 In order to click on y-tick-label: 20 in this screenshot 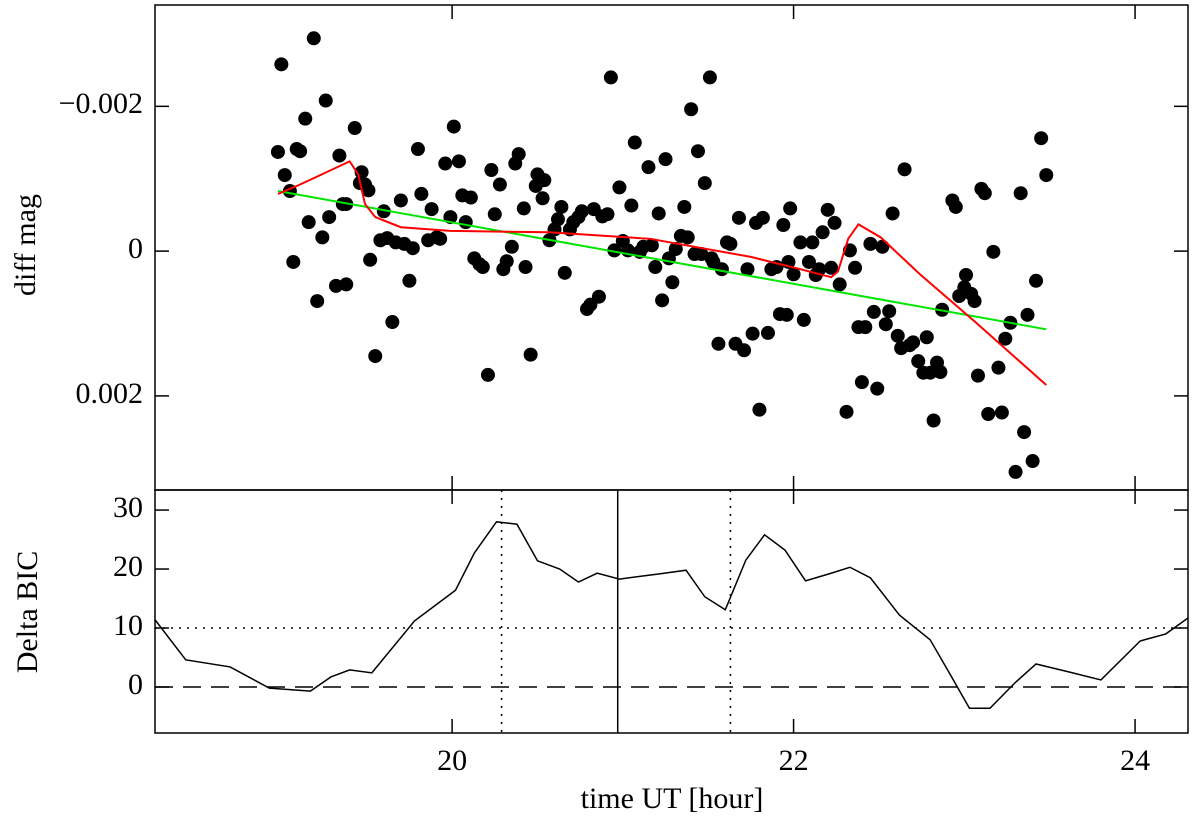, I will do `click(128, 566)`.